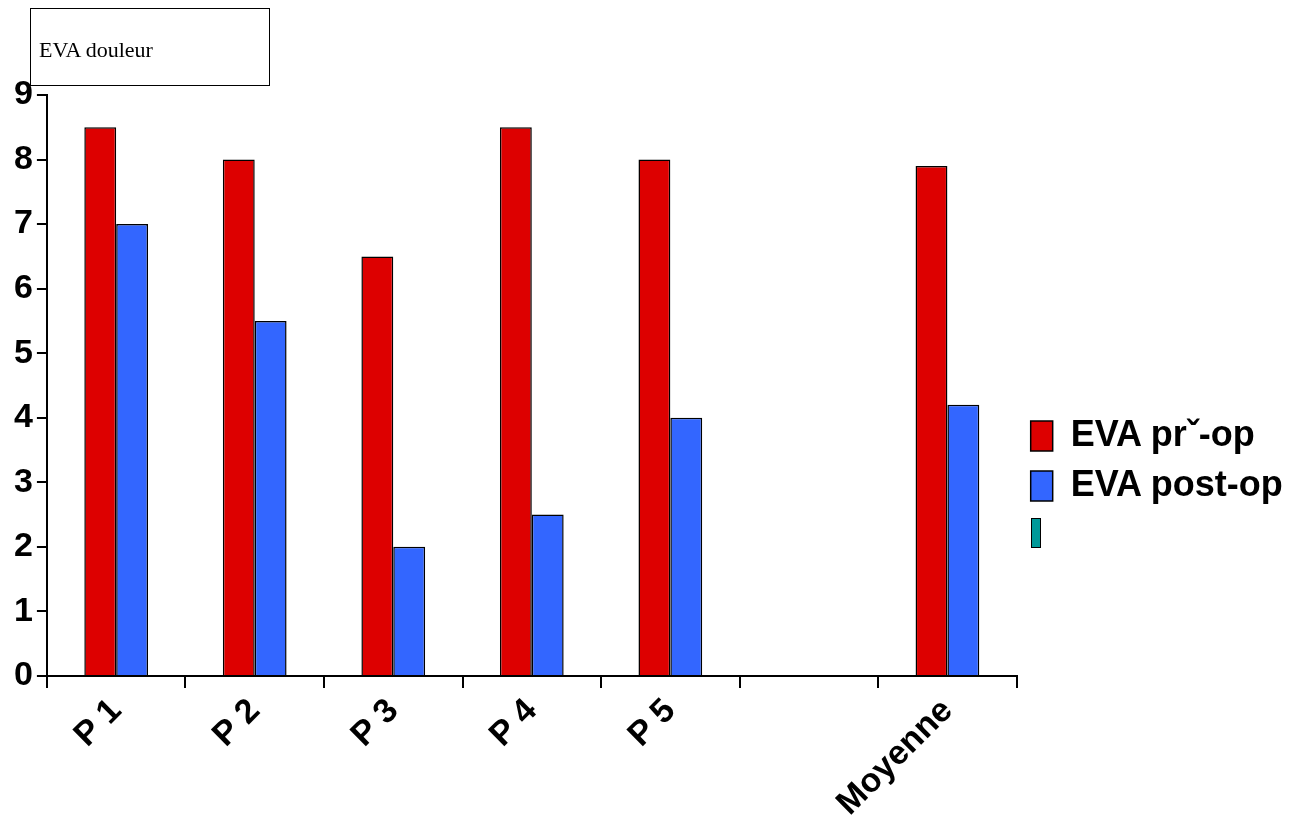  What do you see at coordinates (96, 721) in the screenshot?
I see `x-tick-label: P 1` at bounding box center [96, 721].